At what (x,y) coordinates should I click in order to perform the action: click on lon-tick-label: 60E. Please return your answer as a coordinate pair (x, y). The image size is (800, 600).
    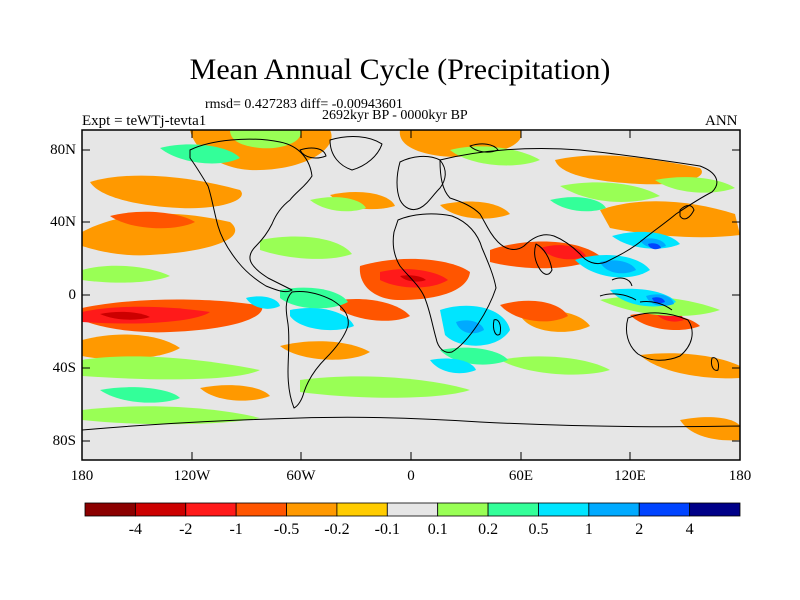
    Looking at the image, I should click on (521, 476).